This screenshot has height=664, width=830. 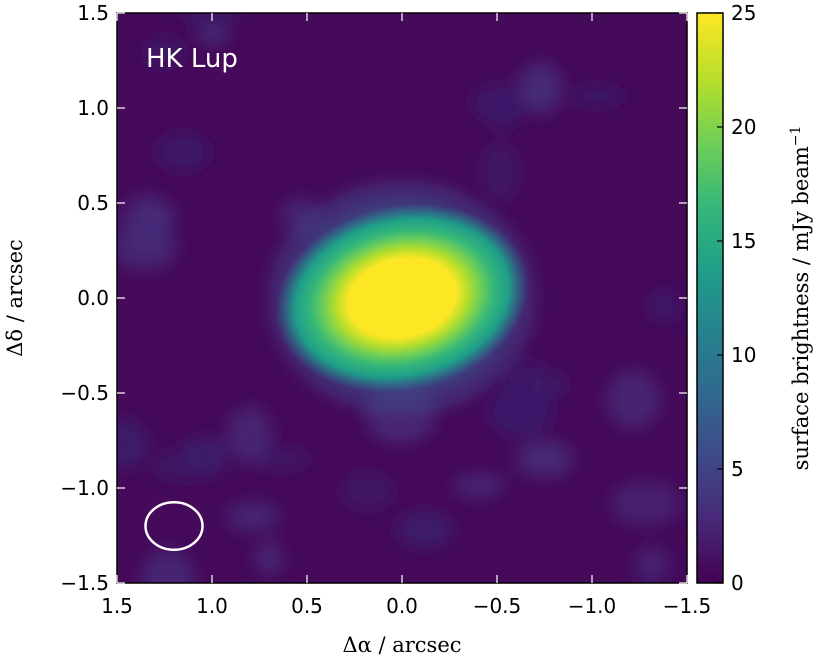 What do you see at coordinates (174, 526) in the screenshot?
I see `beam-ellipse` at bounding box center [174, 526].